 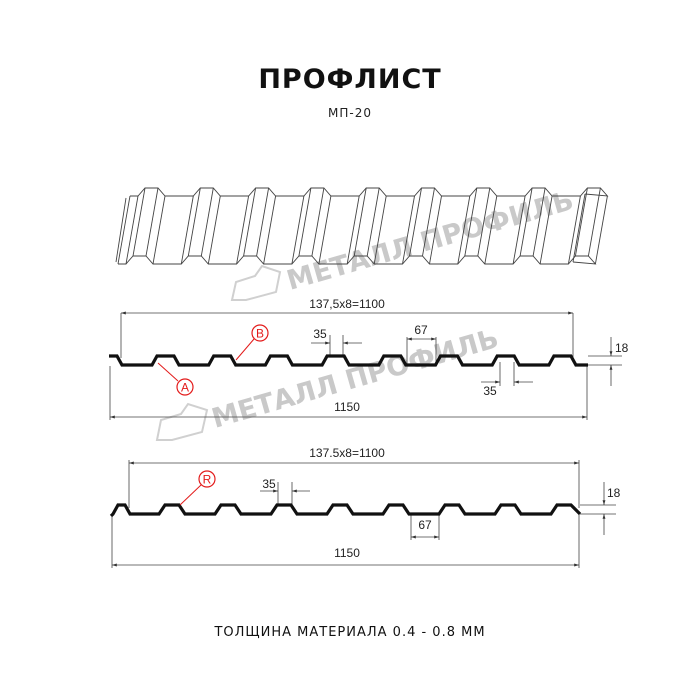 What do you see at coordinates (490, 391) in the screenshot?
I see `bottom-flat-label: 35` at bounding box center [490, 391].